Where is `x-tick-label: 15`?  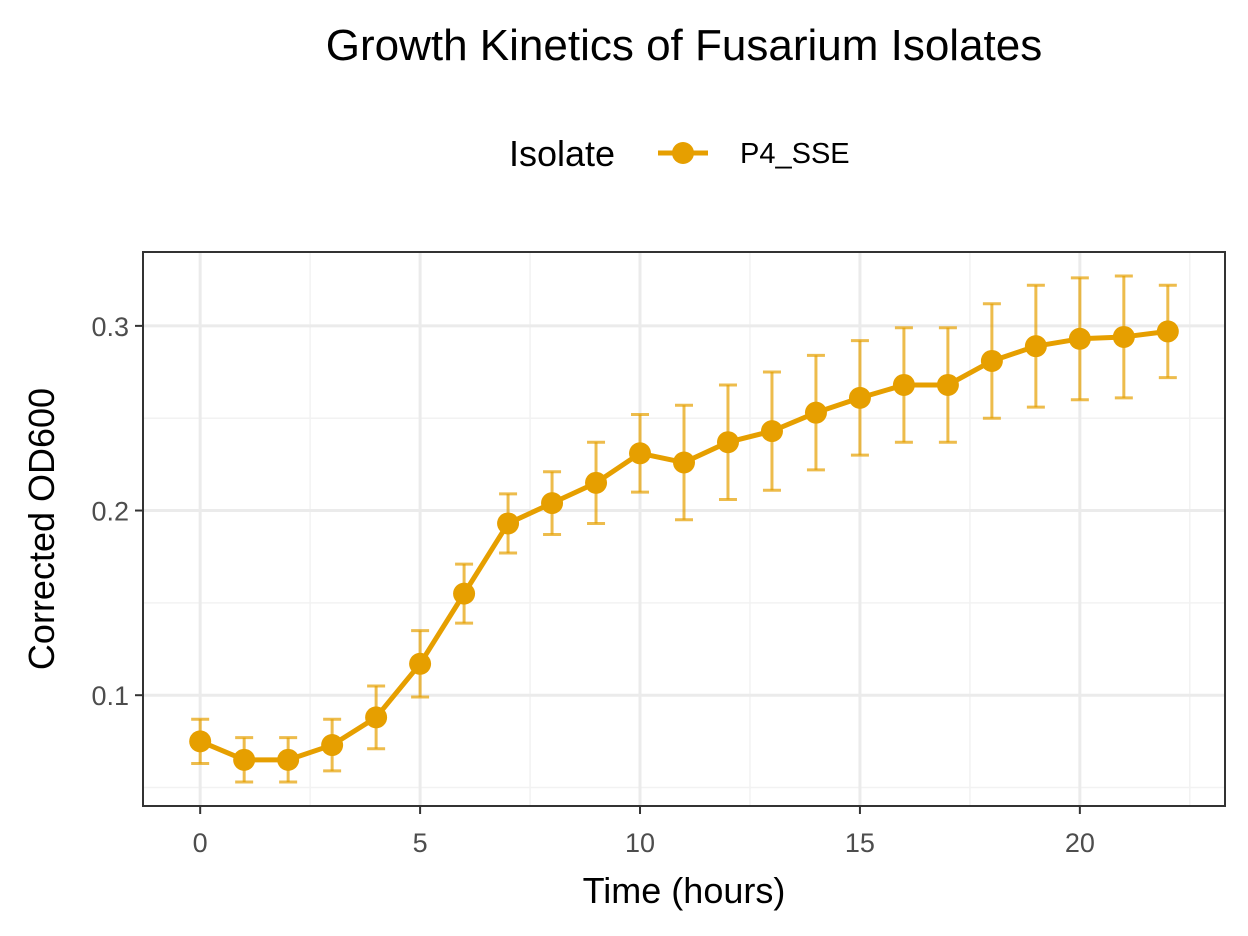 x-tick-label: 15 is located at coordinates (860, 843).